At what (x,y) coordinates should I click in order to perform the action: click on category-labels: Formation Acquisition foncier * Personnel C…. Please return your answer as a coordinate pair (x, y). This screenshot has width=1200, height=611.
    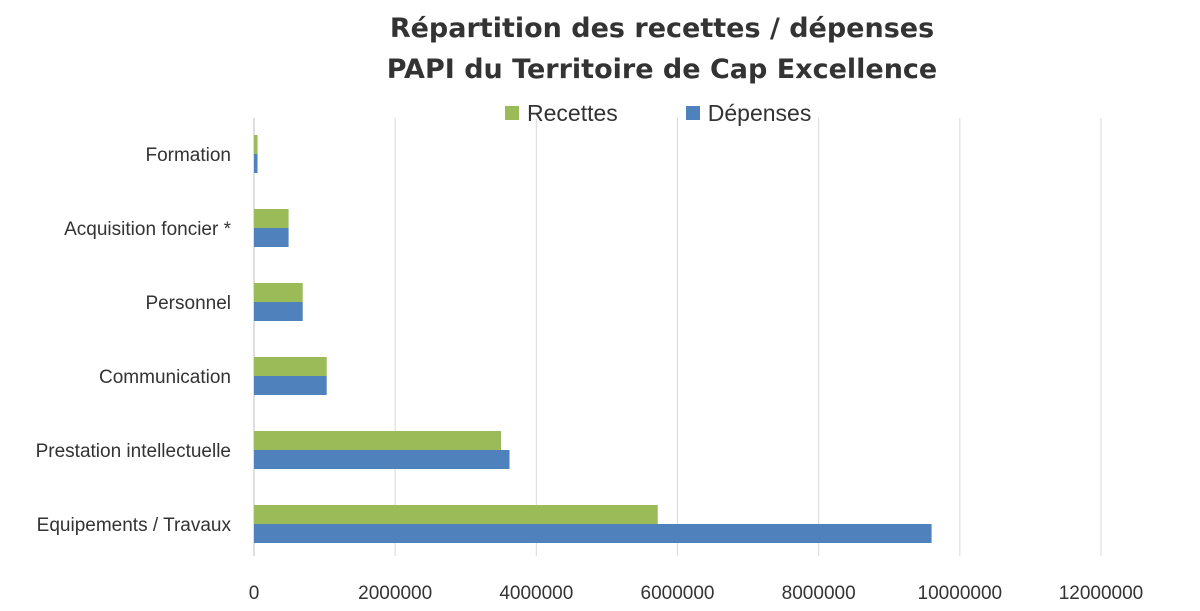
    Looking at the image, I should click on (134, 340).